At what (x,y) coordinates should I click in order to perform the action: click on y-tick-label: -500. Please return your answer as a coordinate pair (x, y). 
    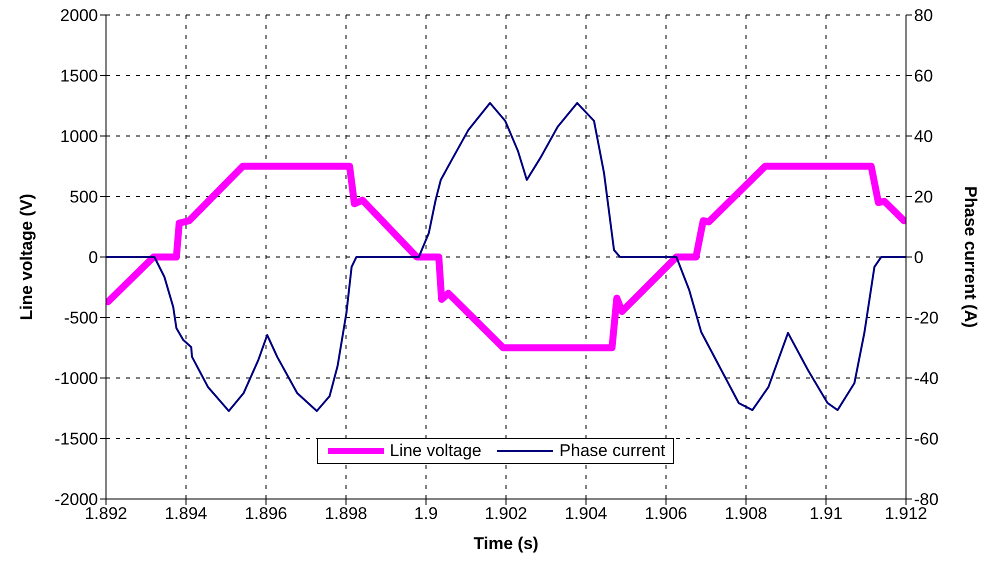
    Looking at the image, I should click on (81, 318).